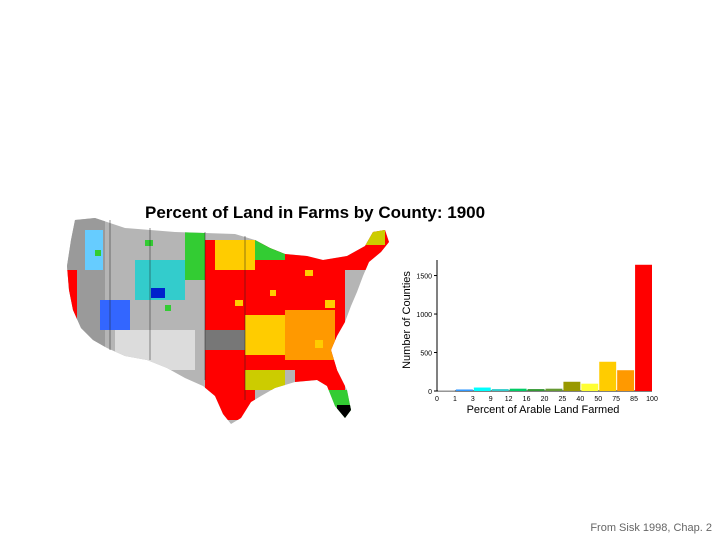 Image resolution: width=720 pixels, height=540 pixels. Describe the element at coordinates (115, 315) in the screenshot. I see `map-region-great-basin` at that location.